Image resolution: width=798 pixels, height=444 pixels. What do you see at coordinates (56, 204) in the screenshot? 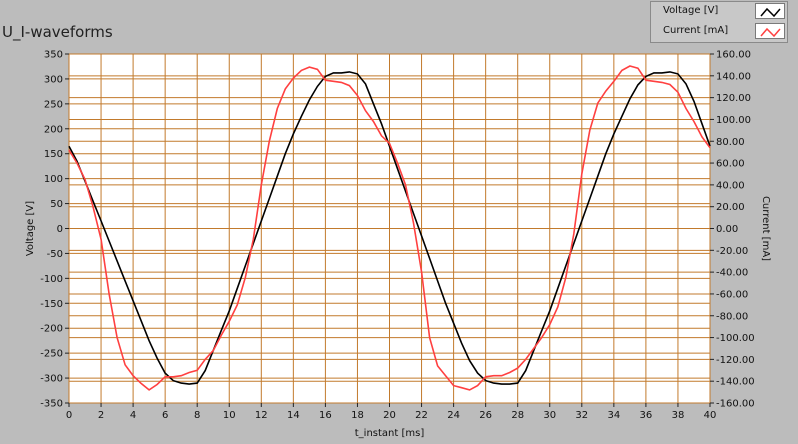
I see `y-tick-label: 50` at bounding box center [56, 204].